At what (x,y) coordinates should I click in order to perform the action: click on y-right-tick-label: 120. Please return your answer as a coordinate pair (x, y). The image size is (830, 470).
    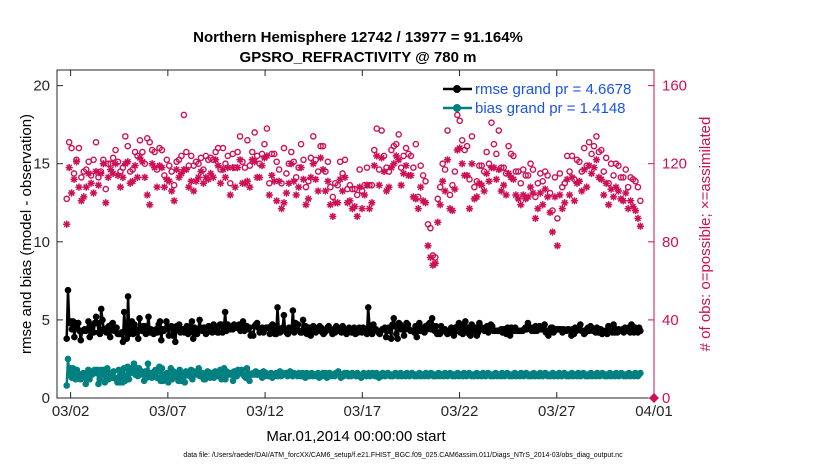
    Looking at the image, I should click on (674, 164).